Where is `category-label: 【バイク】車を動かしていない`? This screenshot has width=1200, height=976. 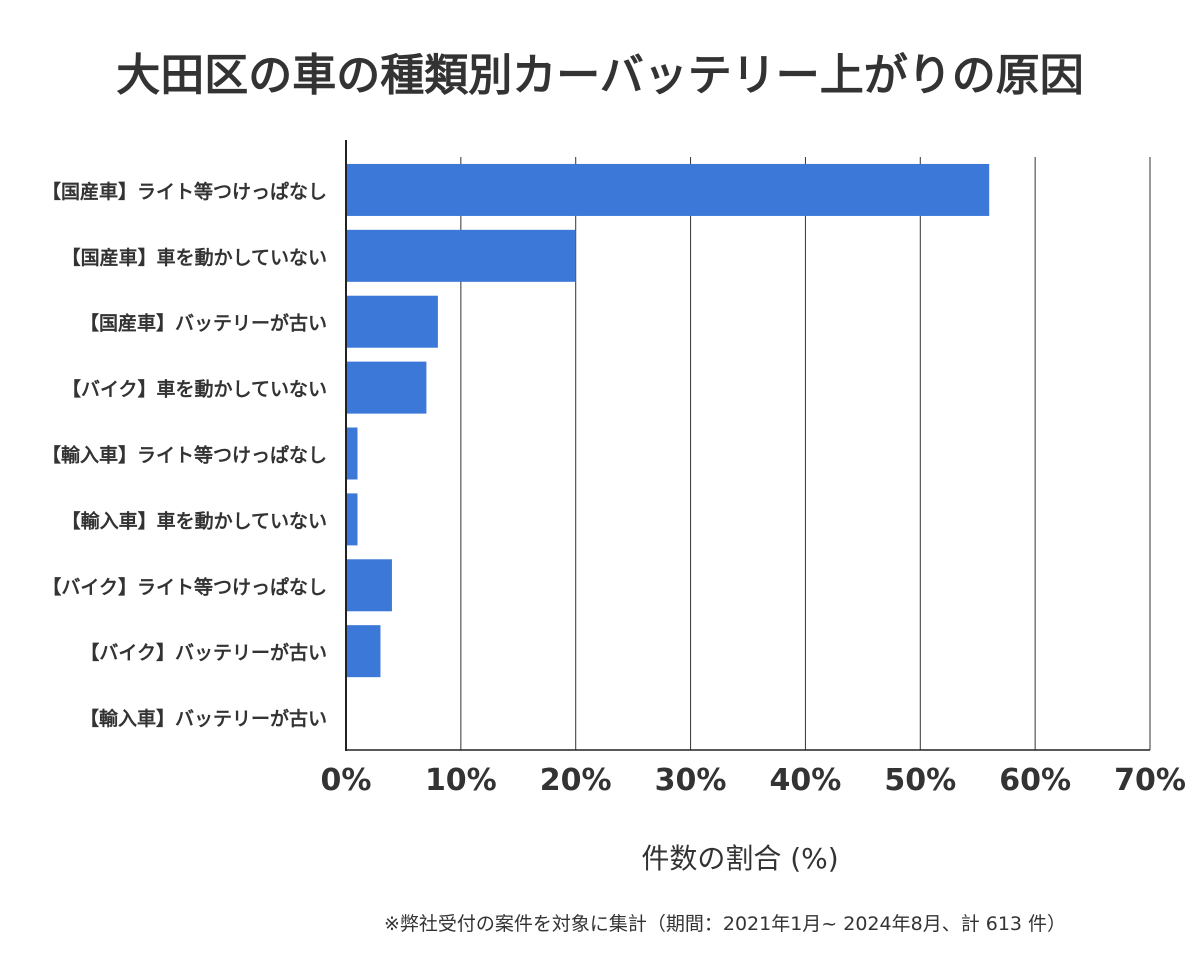
category-label: 【バイク】車を動かしていない is located at coordinates (194, 389).